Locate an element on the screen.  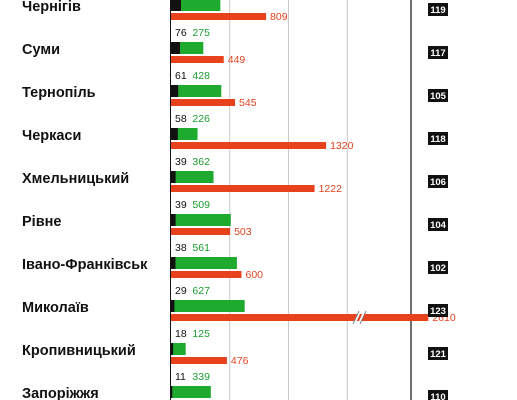
green-value: 275 is located at coordinates (201, 33).